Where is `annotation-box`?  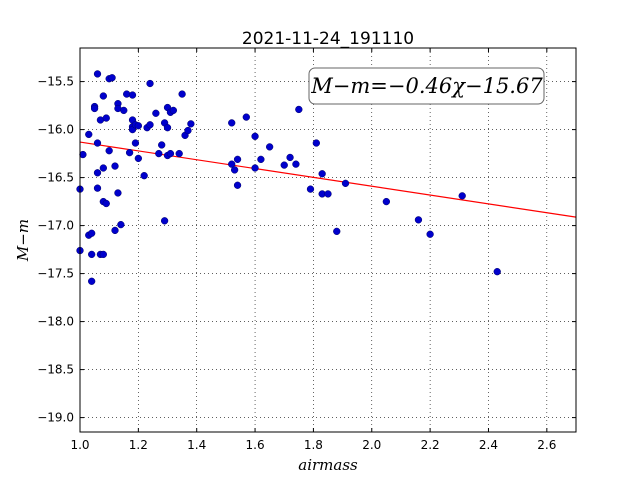
annotation-box is located at coordinates (426, 86).